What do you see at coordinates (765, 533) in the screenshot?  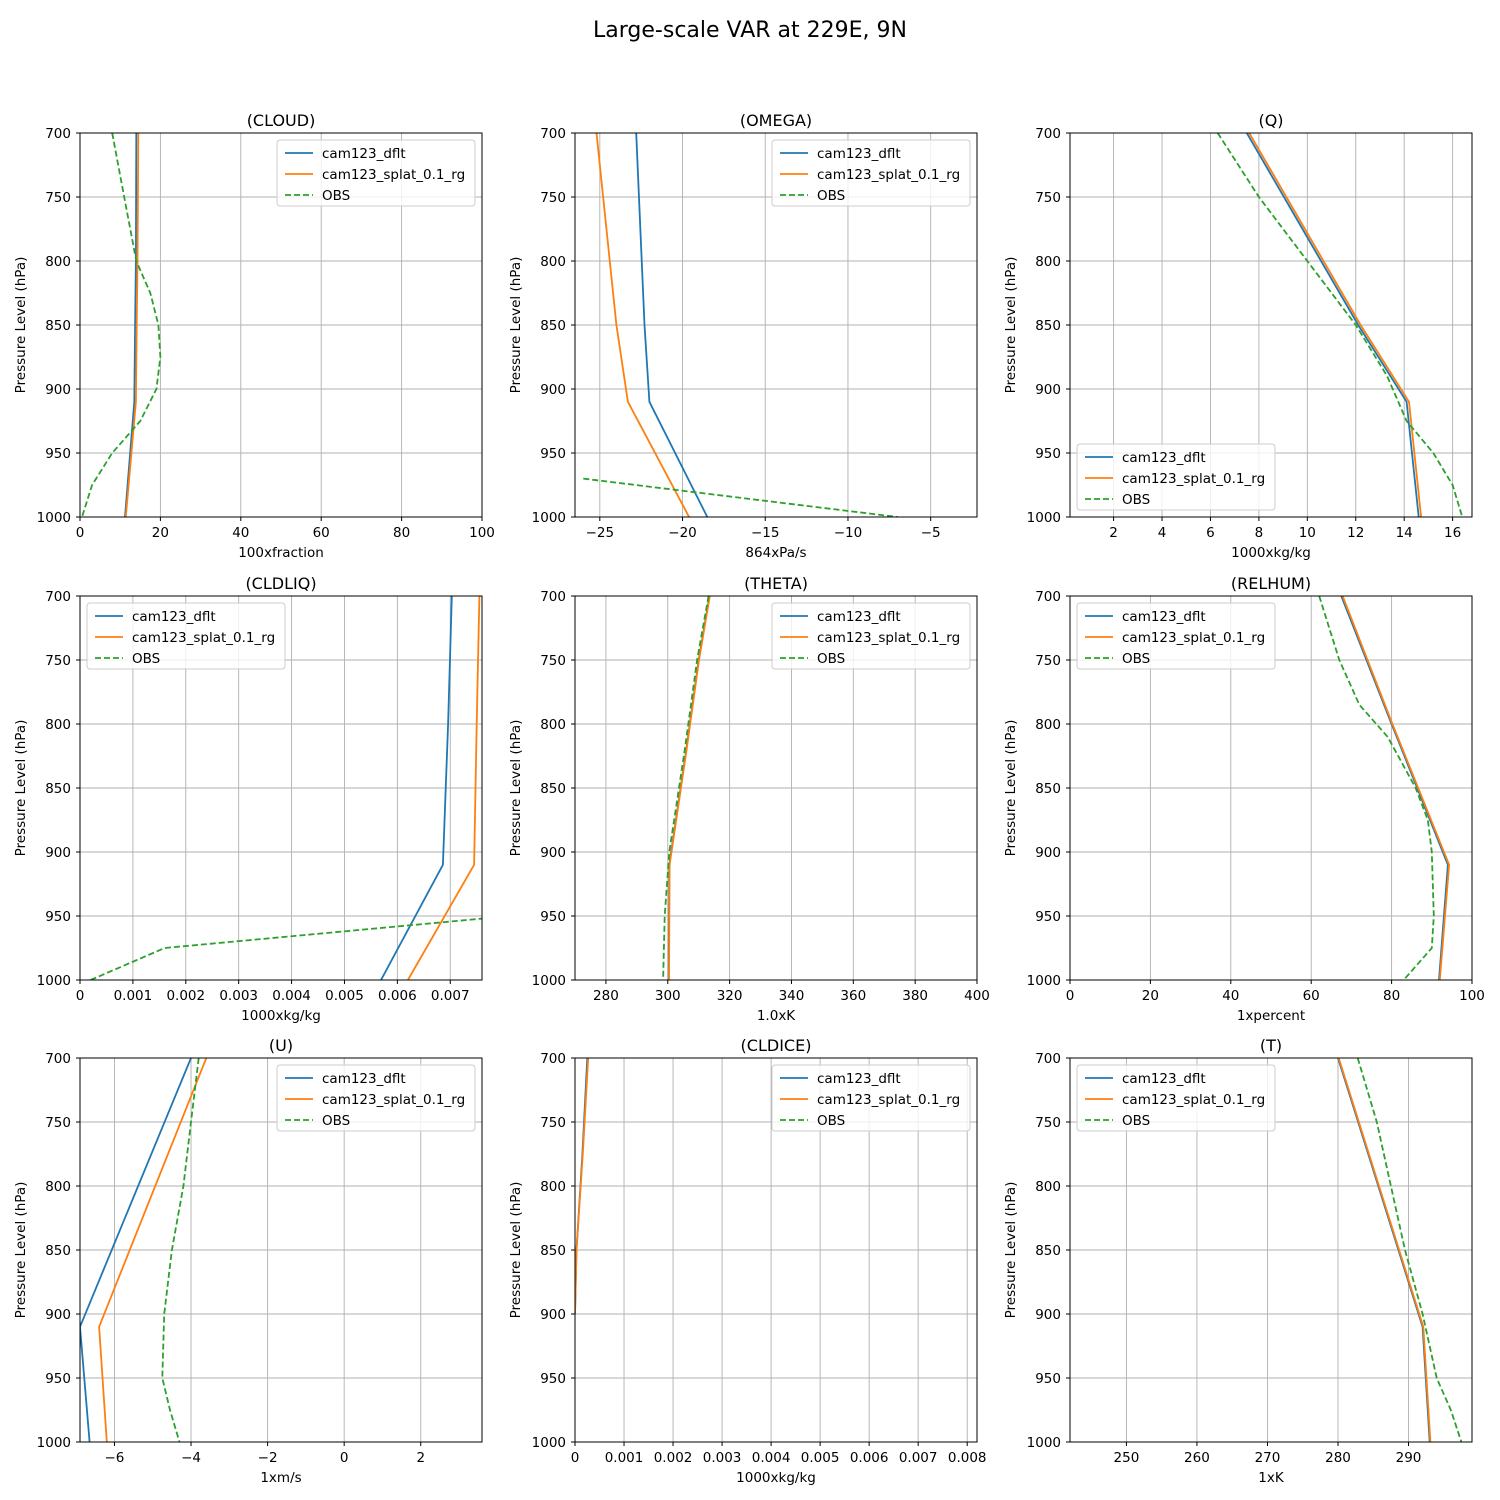 I see `x-tick-label: −15` at bounding box center [765, 533].